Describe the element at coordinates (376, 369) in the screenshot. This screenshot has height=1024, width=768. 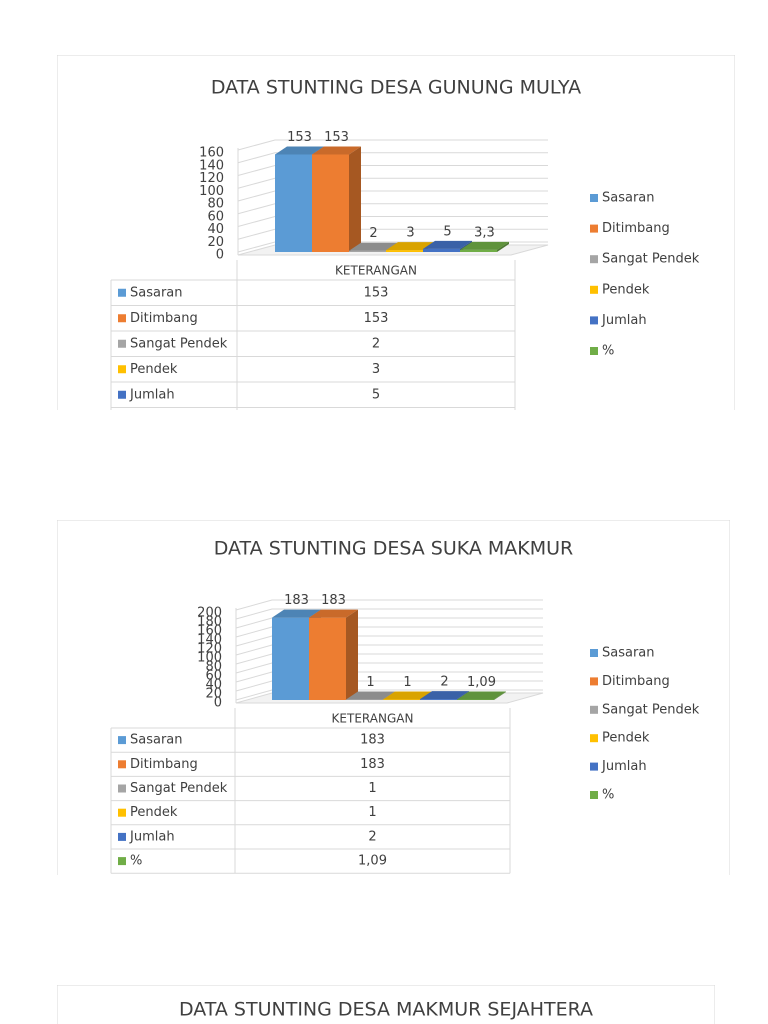
I see `table-value: 3` at that location.